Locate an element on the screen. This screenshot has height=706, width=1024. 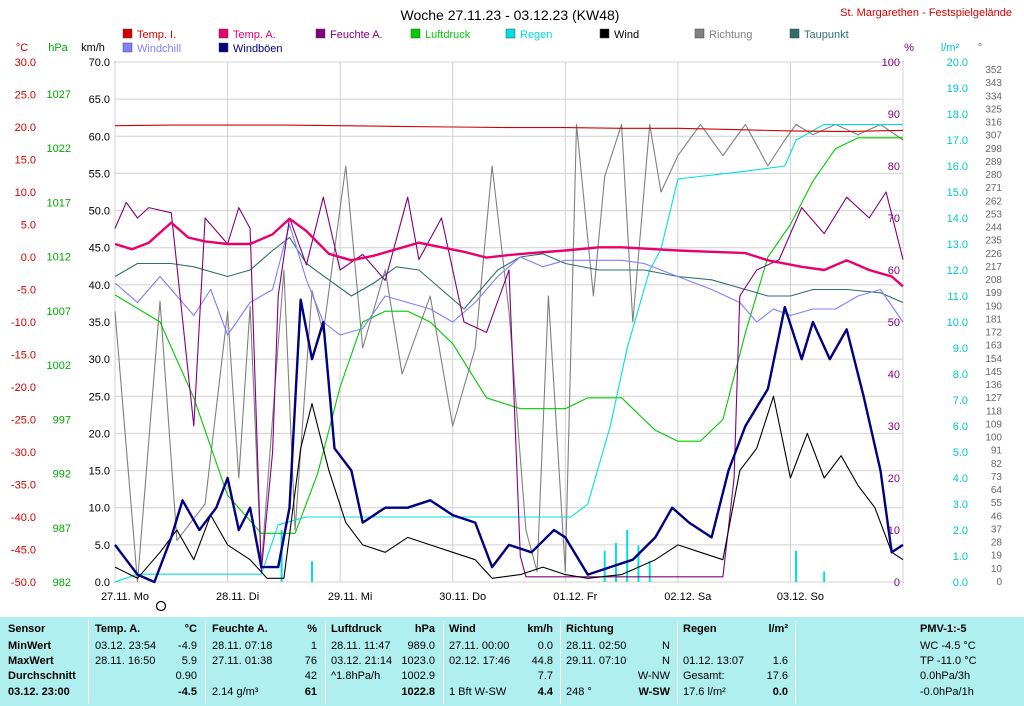
wind-unit-label: km/h is located at coordinates (93, 48).